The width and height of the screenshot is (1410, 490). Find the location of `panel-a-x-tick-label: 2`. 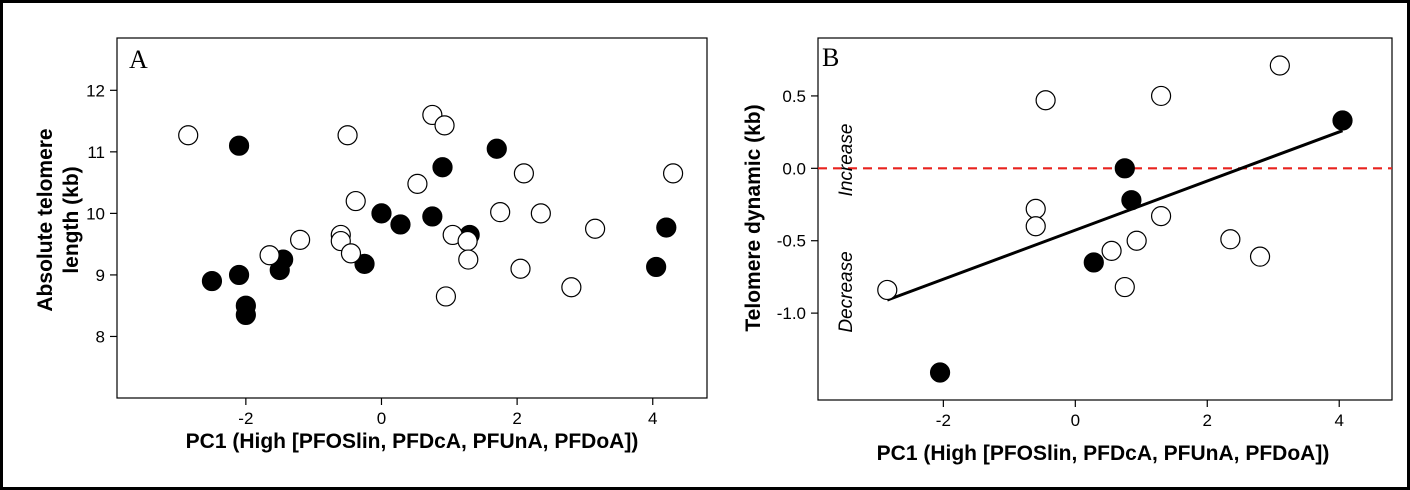

panel-a-x-tick-label: 2 is located at coordinates (516, 418).